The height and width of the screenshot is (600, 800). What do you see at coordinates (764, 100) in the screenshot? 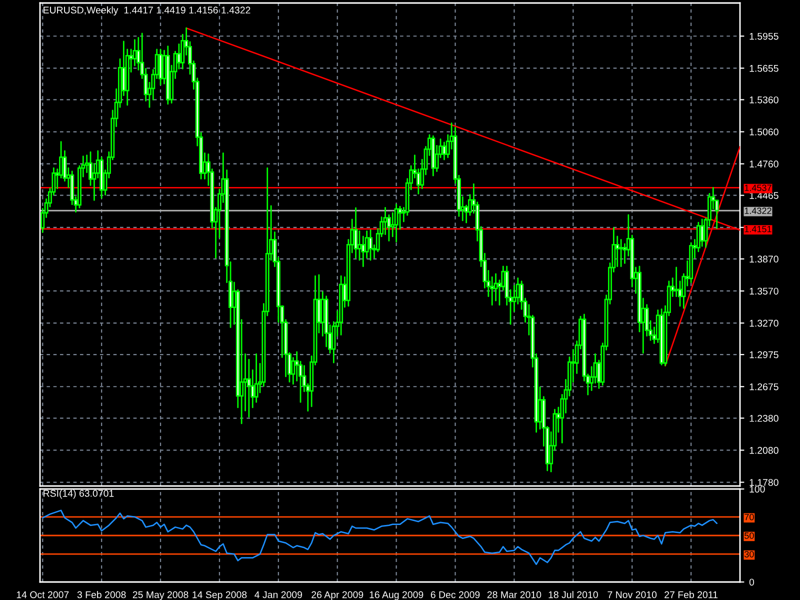
I see `y-tick-label: 1.5360` at bounding box center [764, 100].